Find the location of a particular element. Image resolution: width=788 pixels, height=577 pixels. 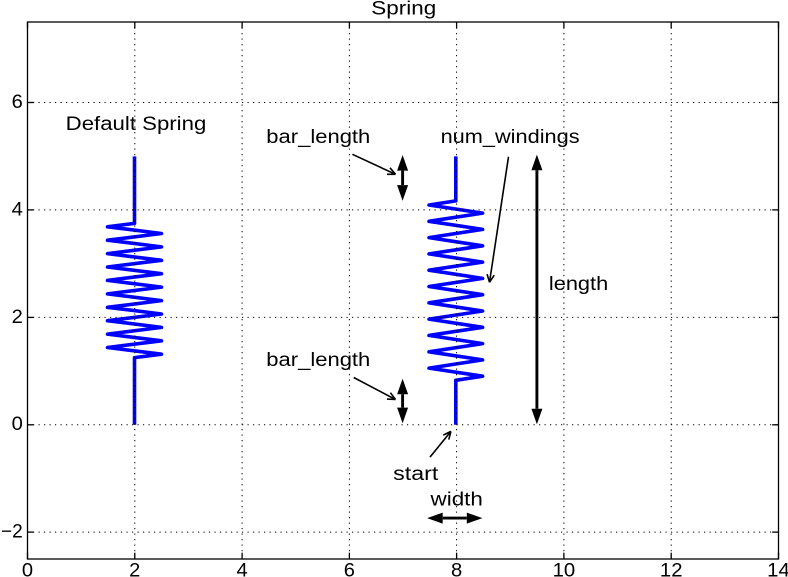

svg-text: 10 is located at coordinates (564, 569).